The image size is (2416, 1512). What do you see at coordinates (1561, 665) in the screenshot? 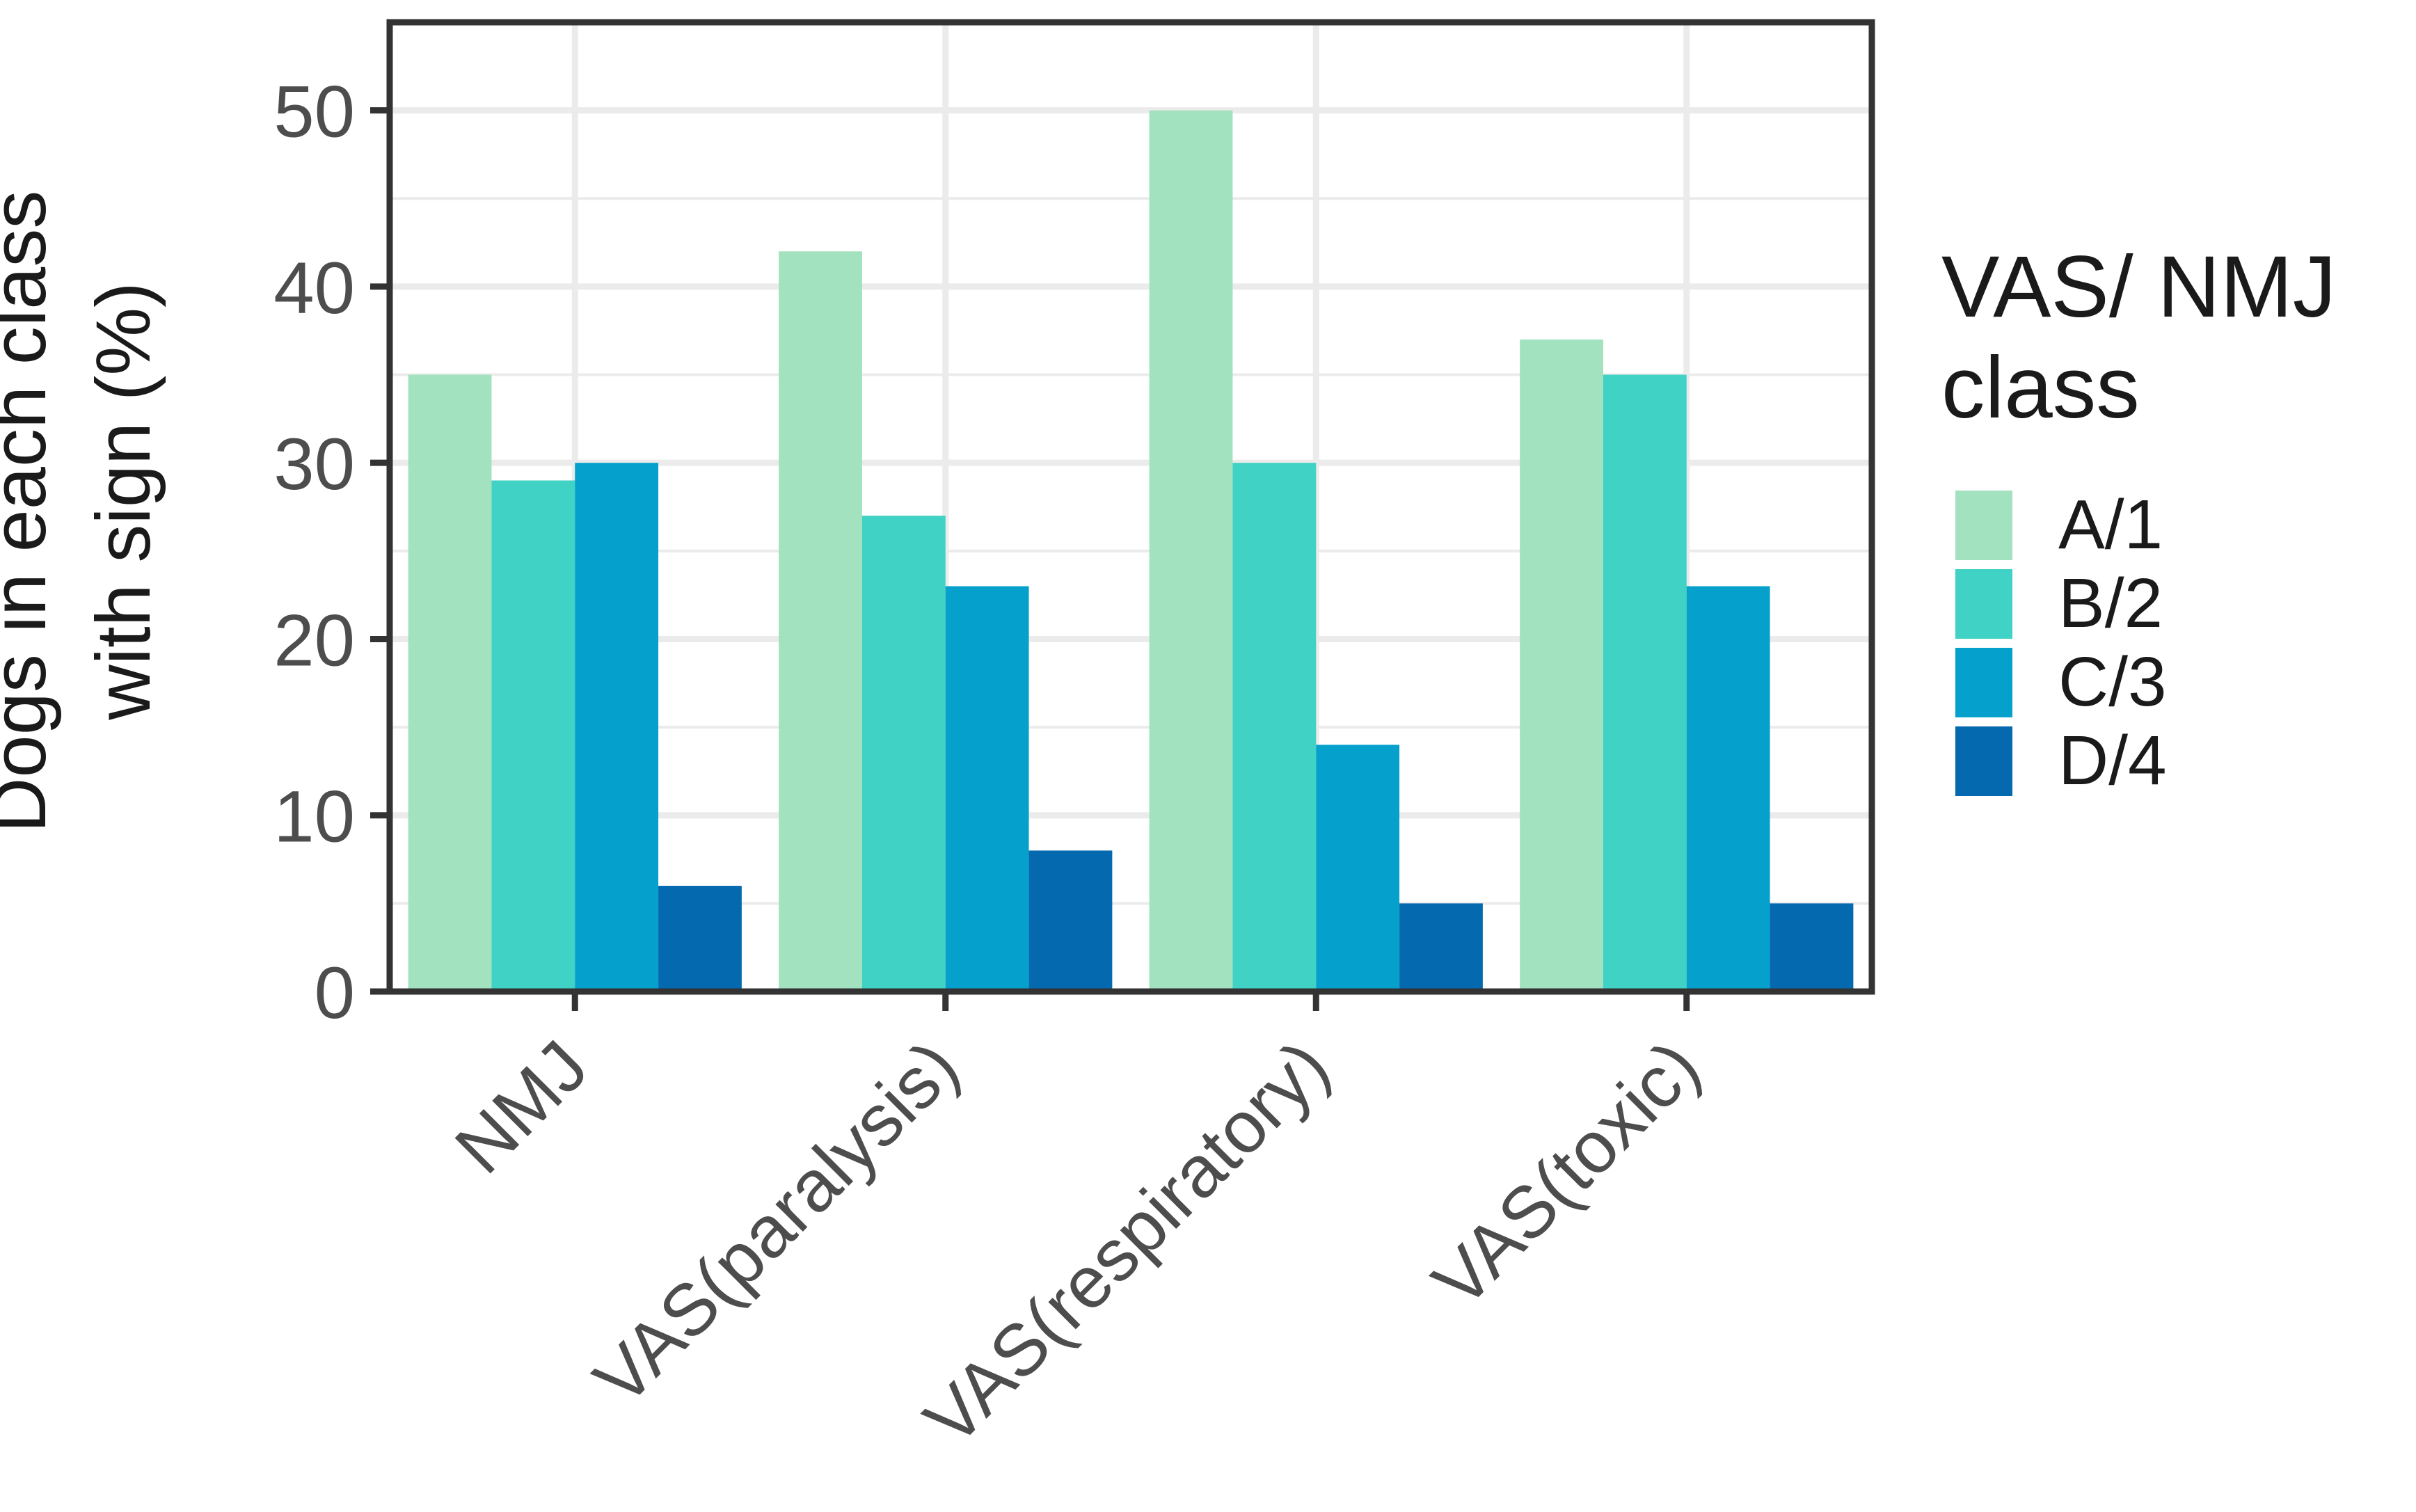
I see `bar-A-1-vas-toxic` at bounding box center [1561, 665].